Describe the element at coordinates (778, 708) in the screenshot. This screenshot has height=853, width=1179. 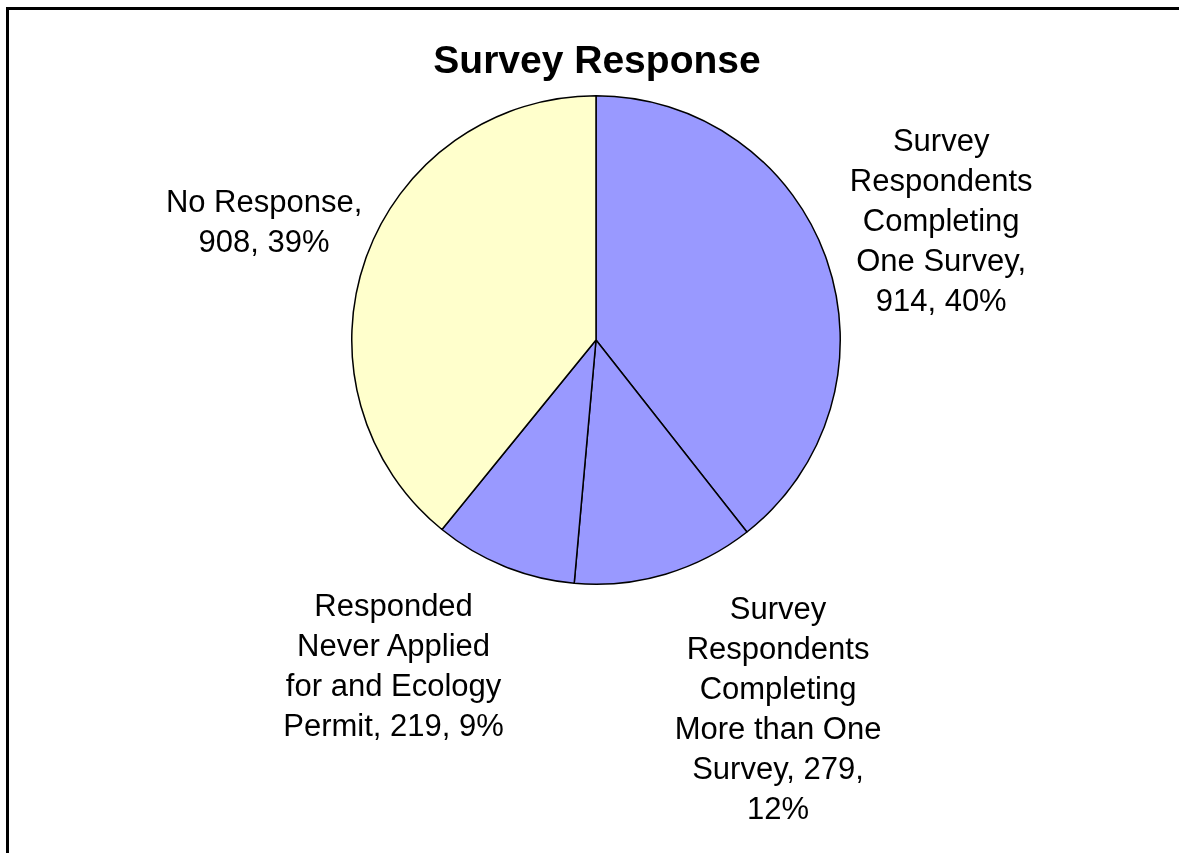
I see `slice-label: Survey Respondents Completing More than One Survey, 279, 12%` at that location.